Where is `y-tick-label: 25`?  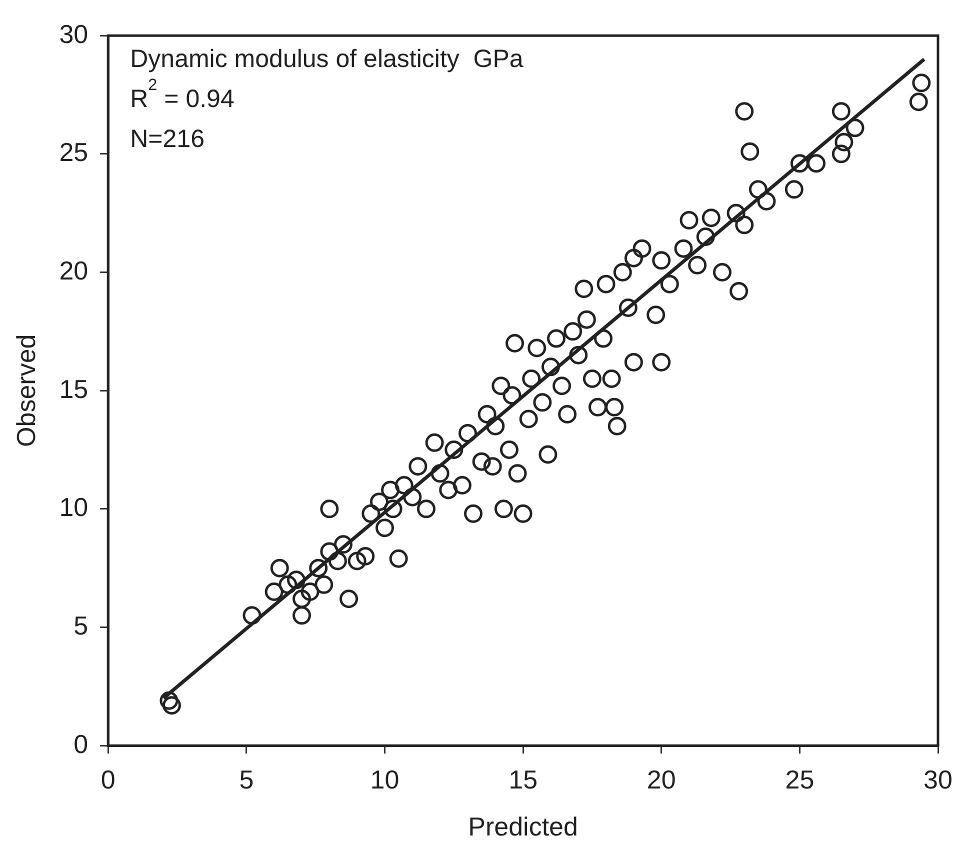
y-tick-label: 25 is located at coordinates (73, 152).